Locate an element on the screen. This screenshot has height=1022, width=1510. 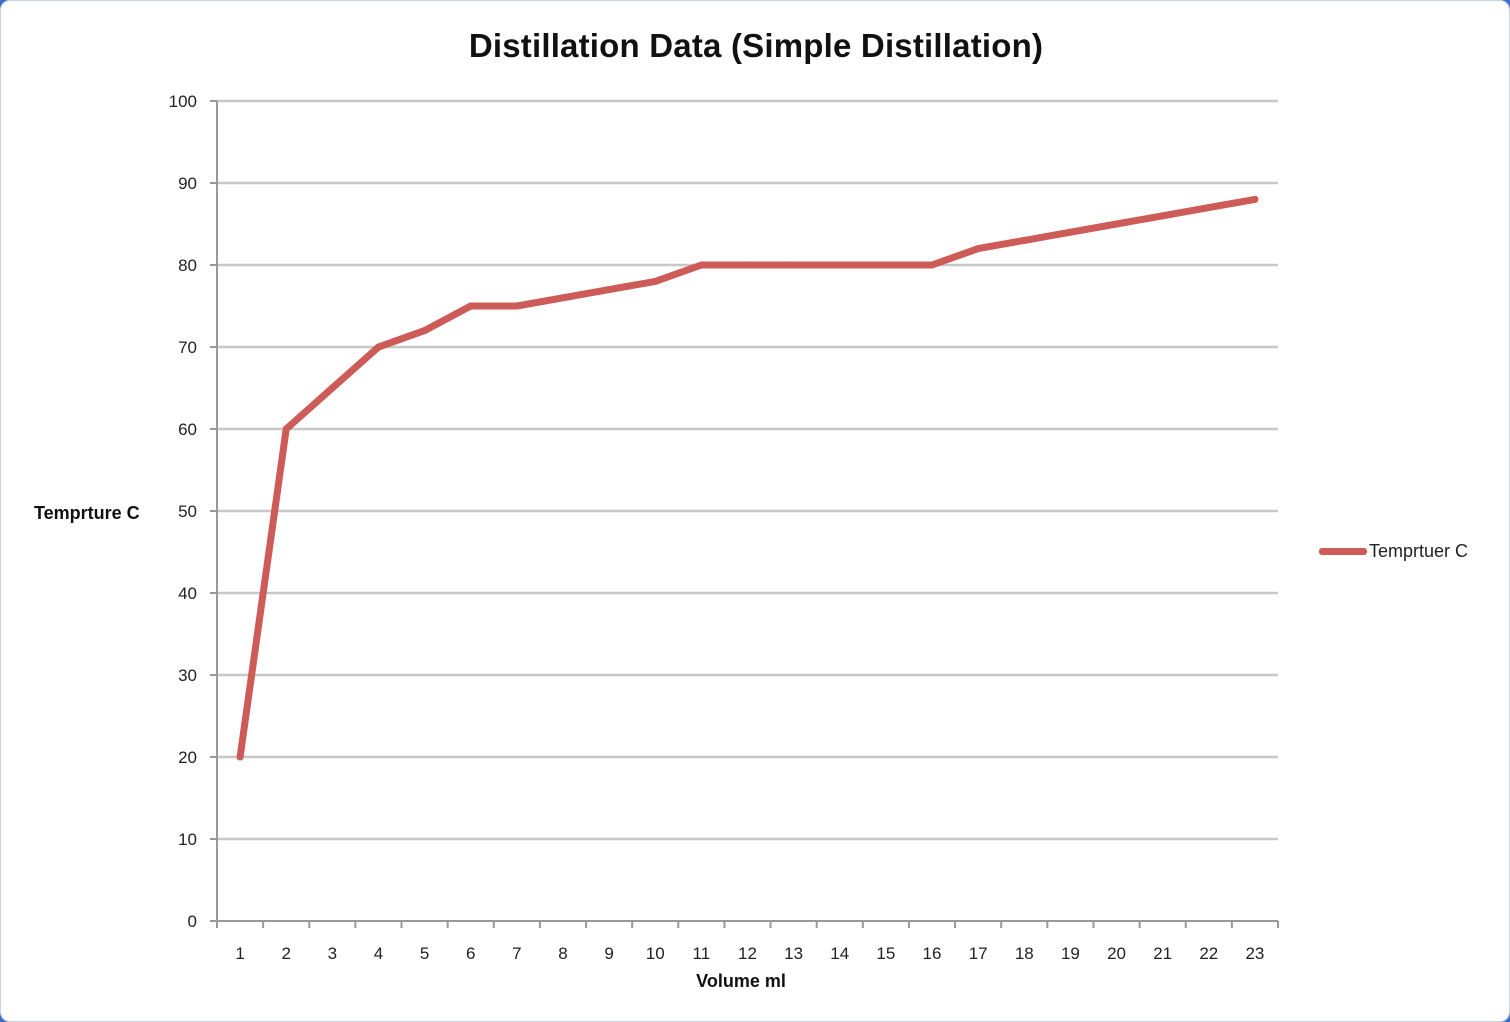
y-tick-label: 70 is located at coordinates (187, 347).